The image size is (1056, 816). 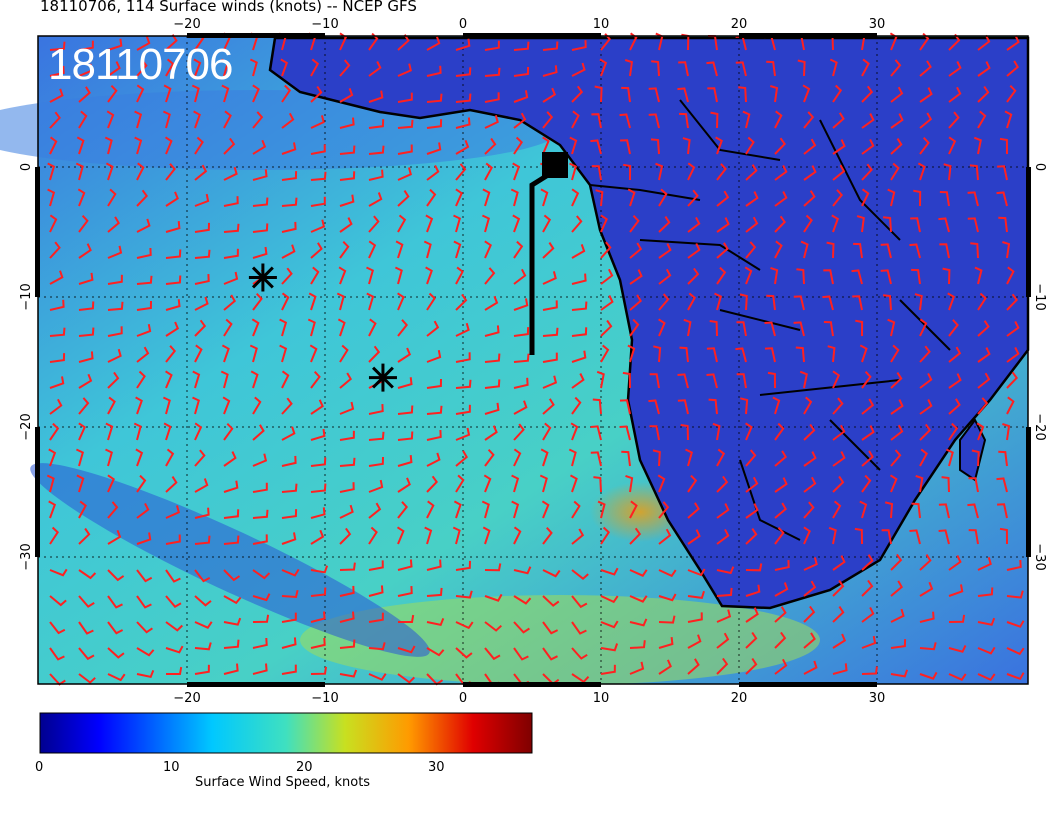 What do you see at coordinates (739, 24) in the screenshot?
I see `lon-tick-top: 20` at bounding box center [739, 24].